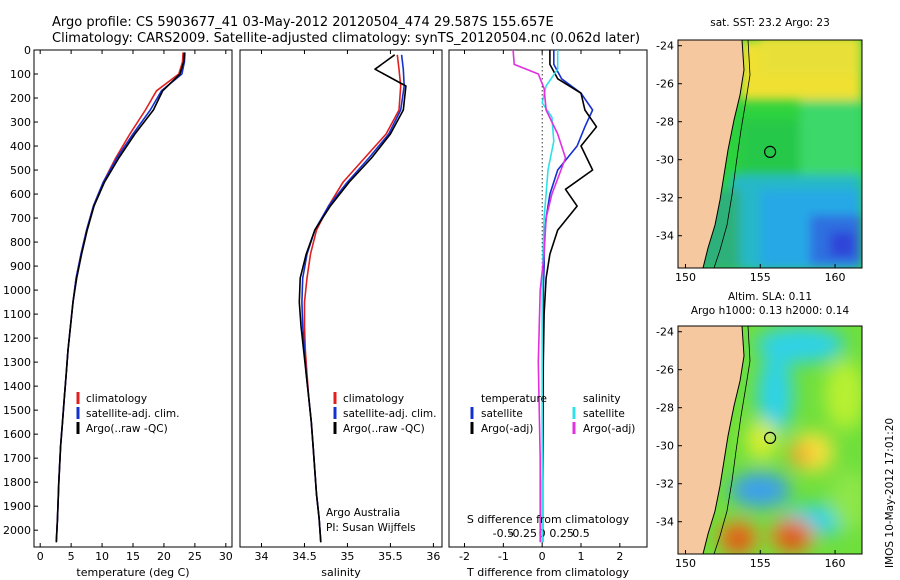 Image resolution: width=900 pixels, height=580 pixels. What do you see at coordinates (195, 556) in the screenshot?
I see `x-tick-label: 25` at bounding box center [195, 556].